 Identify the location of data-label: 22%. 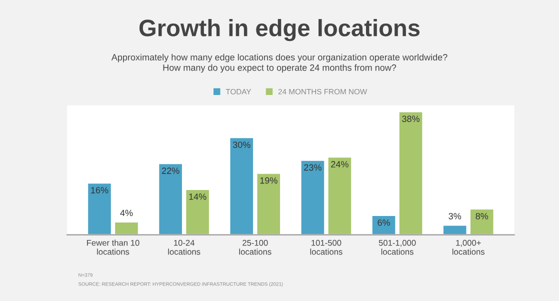
(171, 171).